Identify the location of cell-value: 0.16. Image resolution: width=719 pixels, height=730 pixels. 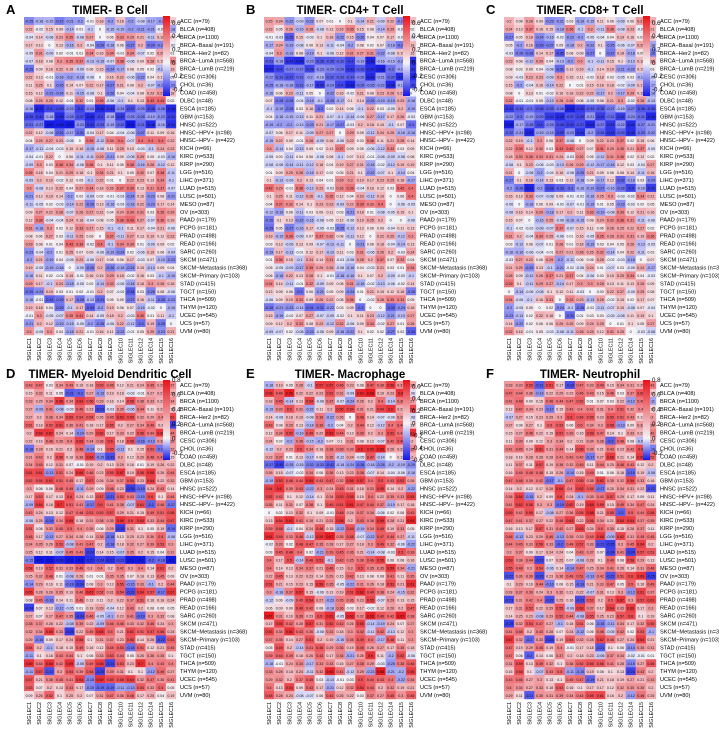
(100, 332).